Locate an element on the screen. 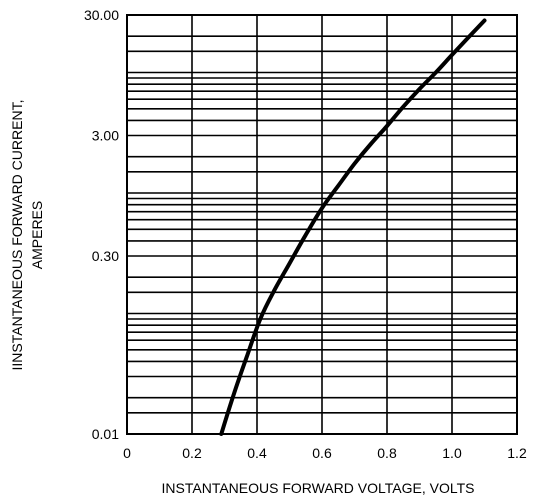  y-tick-label: 3.00 is located at coordinates (105, 136).